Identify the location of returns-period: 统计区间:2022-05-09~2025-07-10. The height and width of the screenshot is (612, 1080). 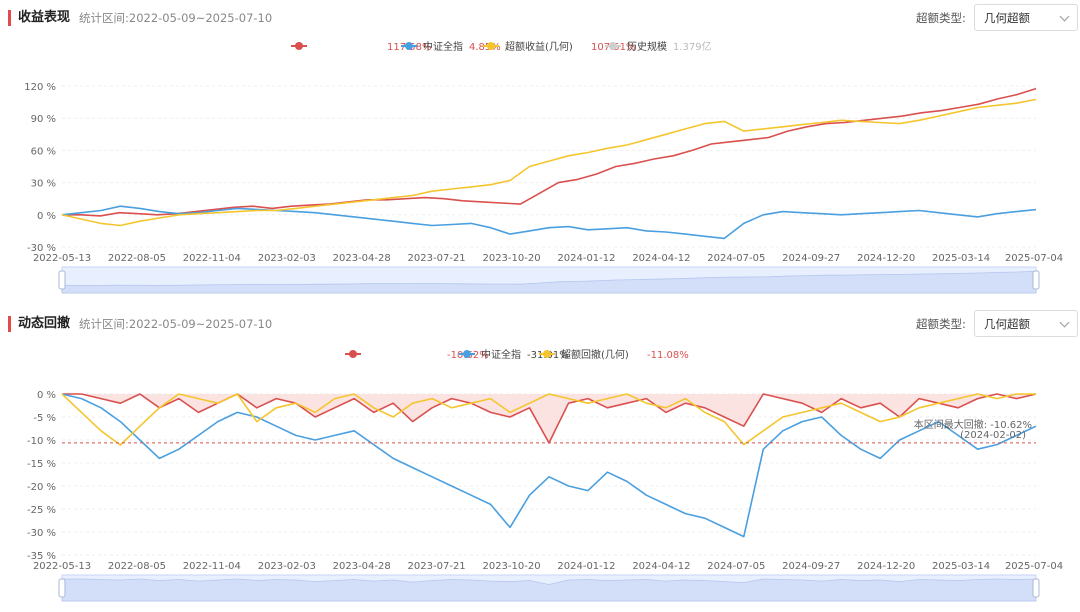
(175, 18).